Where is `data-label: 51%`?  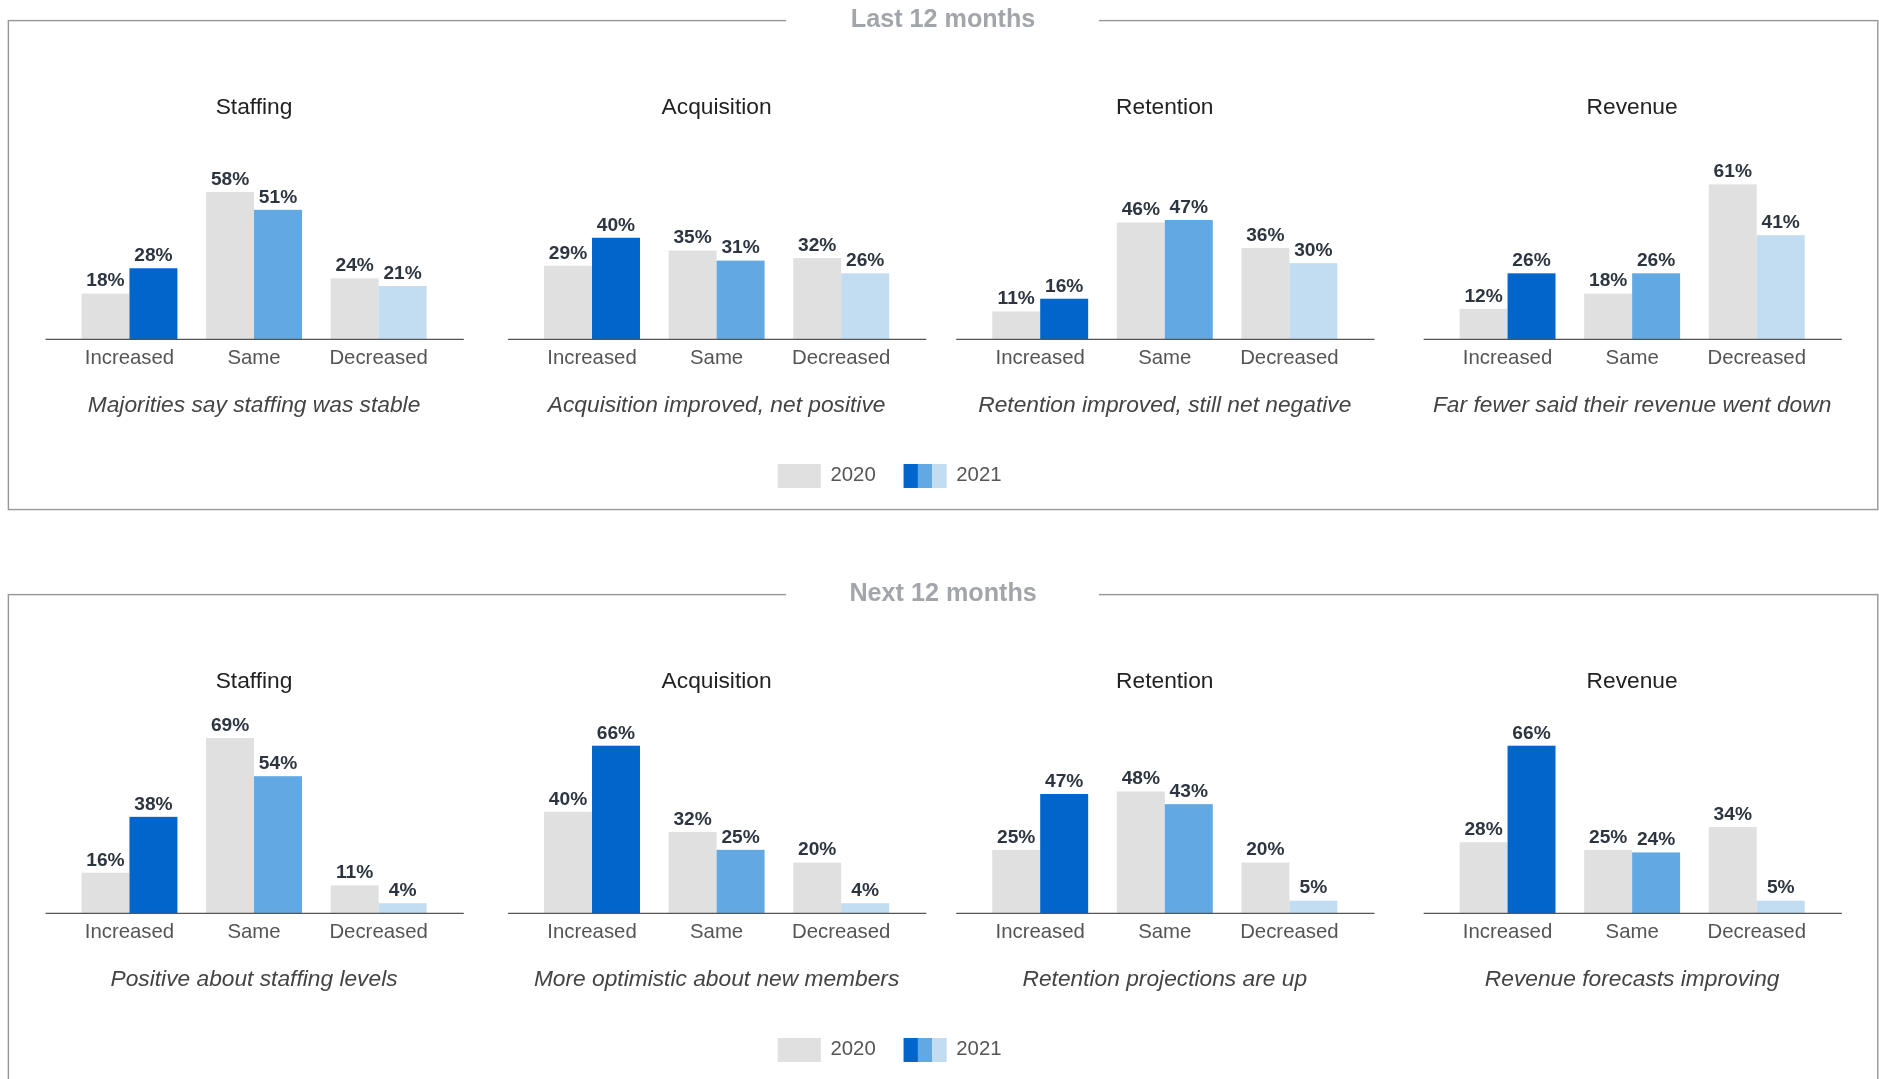 data-label: 51% is located at coordinates (278, 196).